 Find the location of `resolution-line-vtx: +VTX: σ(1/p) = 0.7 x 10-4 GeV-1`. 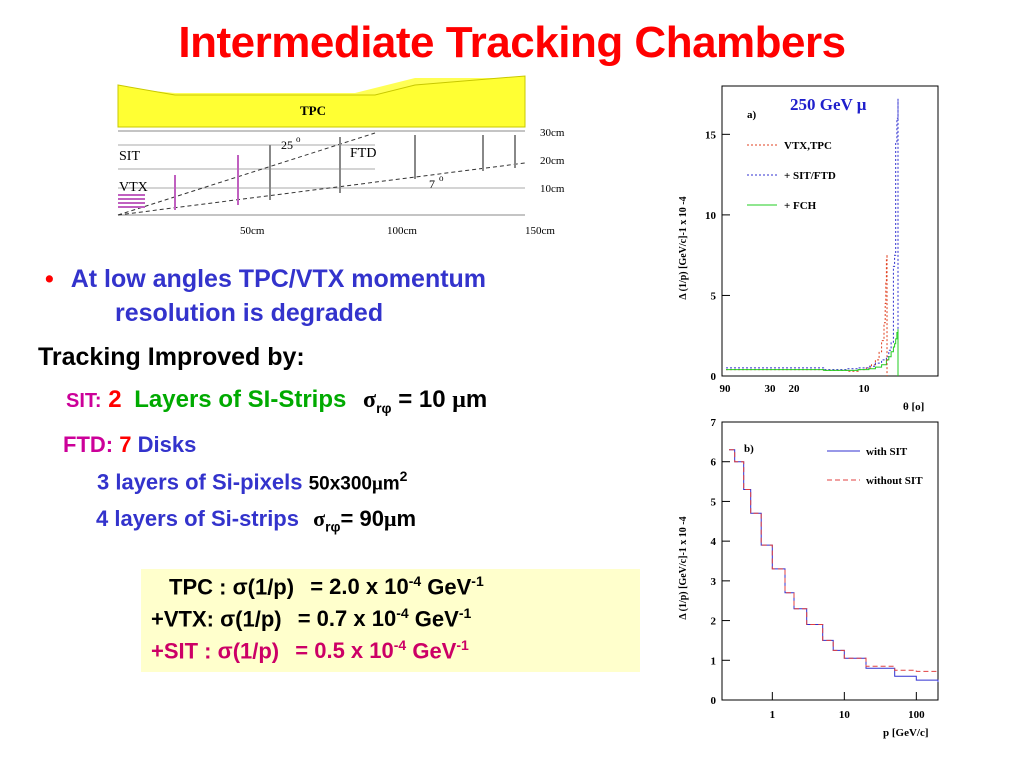

resolution-line-vtx: +VTX: σ(1/p) = 0.7 x 10-4 GeV-1 is located at coordinates (311, 618).